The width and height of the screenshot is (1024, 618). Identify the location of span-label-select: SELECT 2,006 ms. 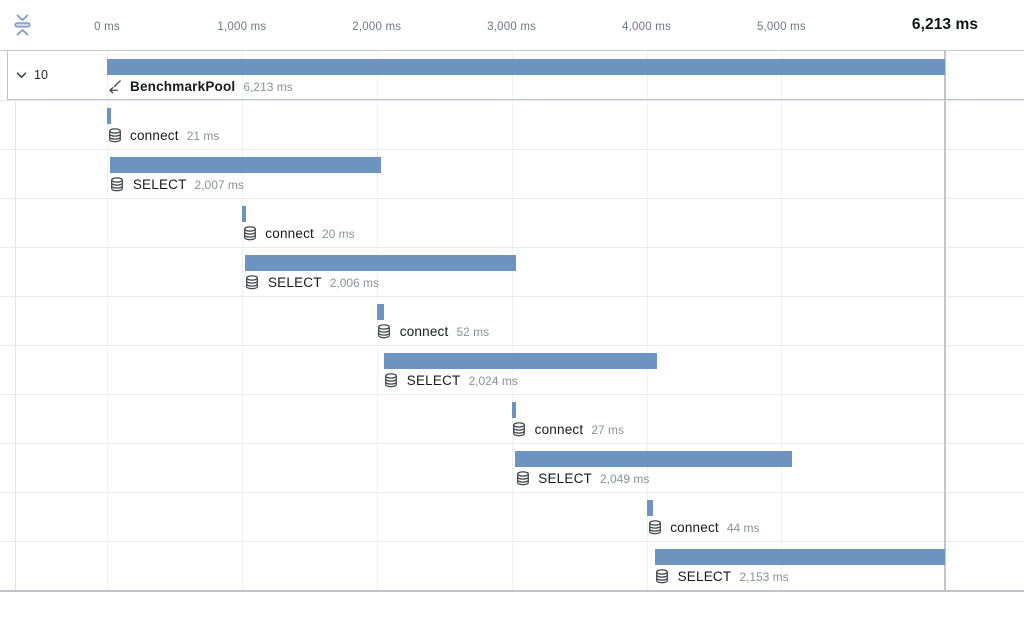
(312, 282).